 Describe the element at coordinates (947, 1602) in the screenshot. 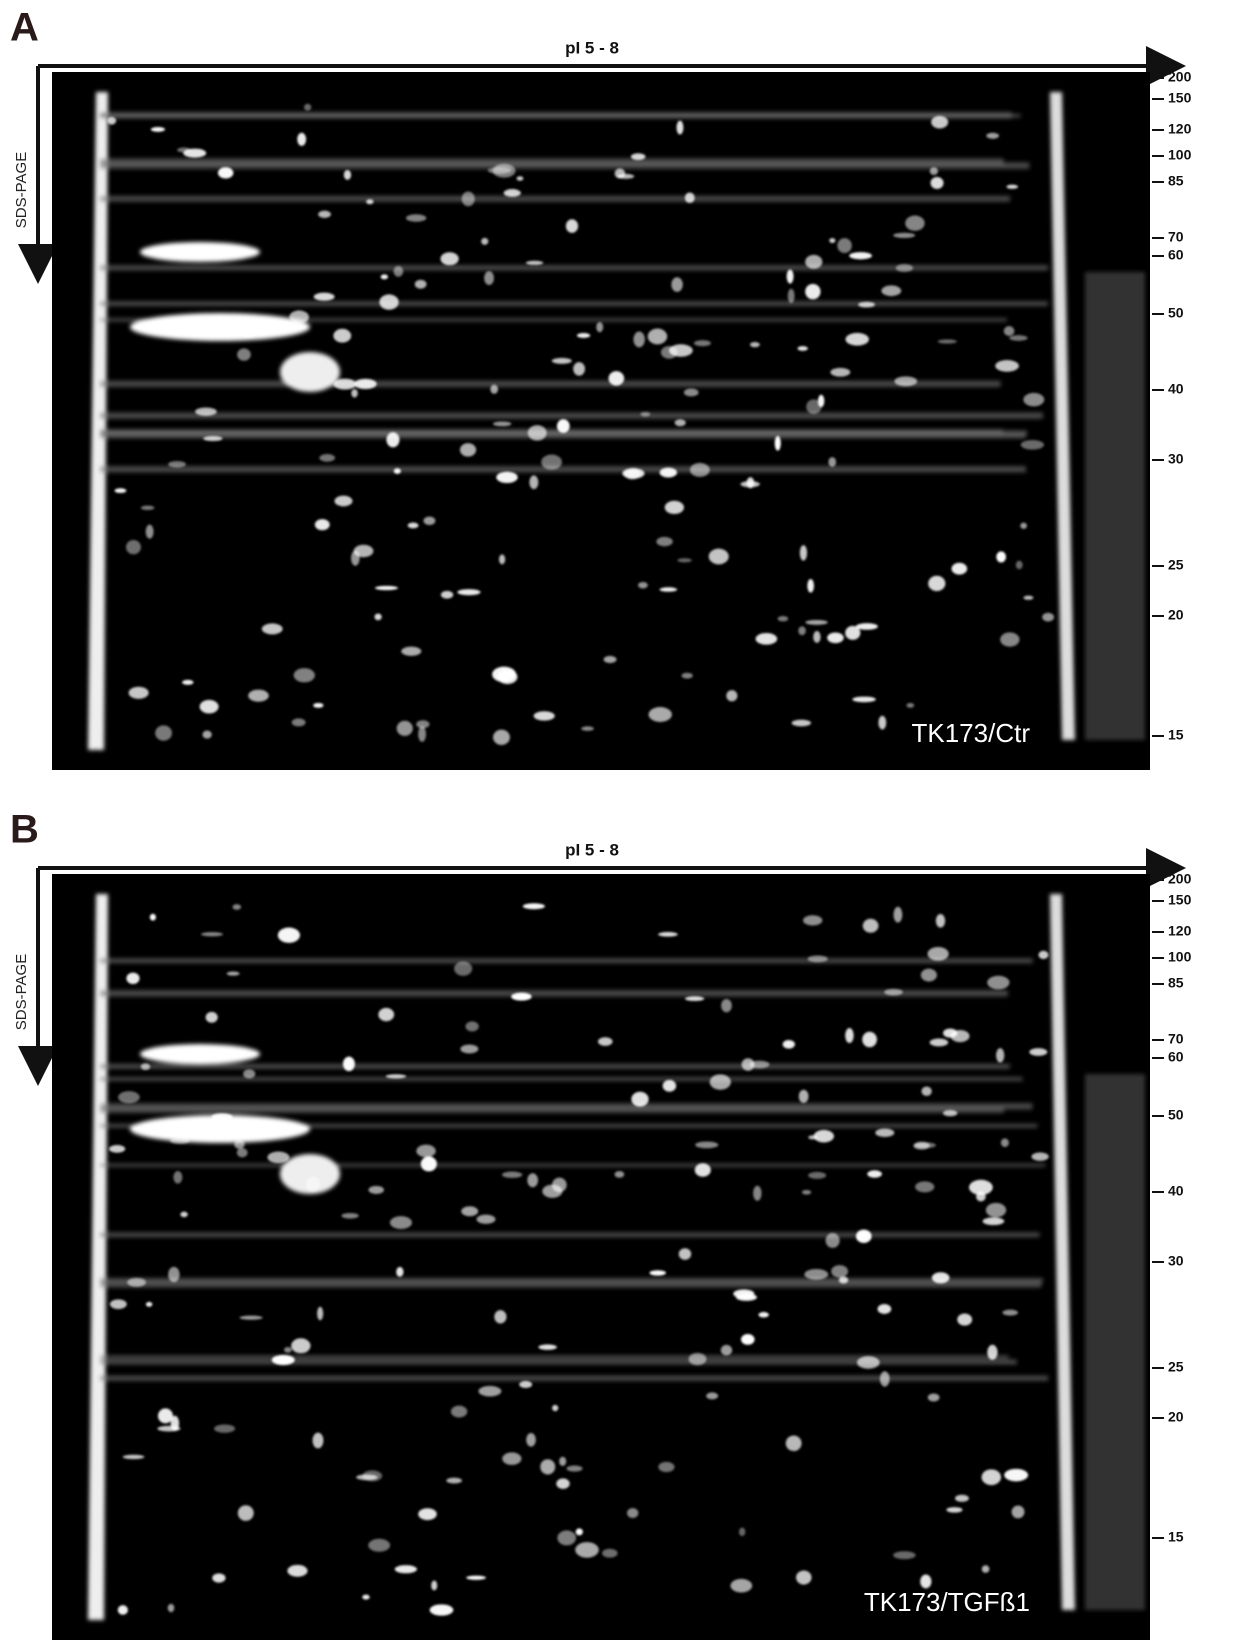

I see `sample-label: TK173/TGFß1` at that location.